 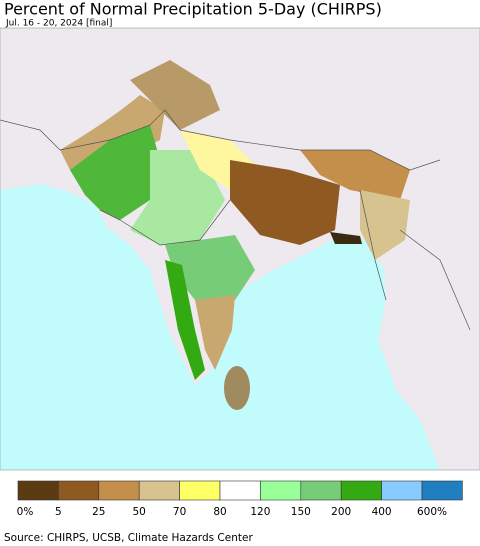 What do you see at coordinates (285, 202) in the screenshot?
I see `central-brown` at bounding box center [285, 202].